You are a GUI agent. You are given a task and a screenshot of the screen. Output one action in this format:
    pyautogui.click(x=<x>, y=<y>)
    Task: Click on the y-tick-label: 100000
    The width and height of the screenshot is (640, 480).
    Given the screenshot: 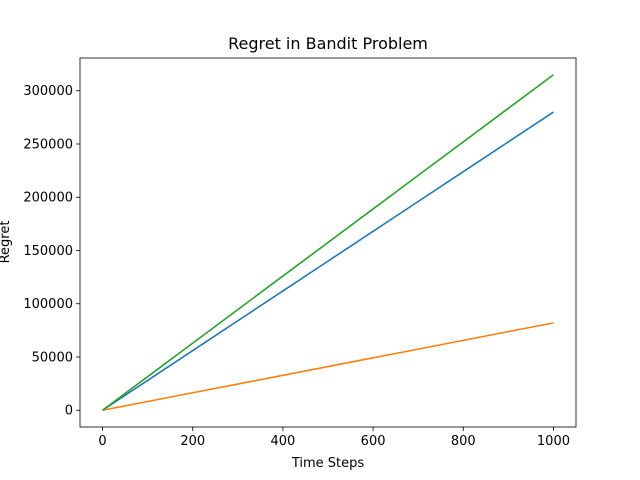 What is the action you would take?
    pyautogui.click(x=48, y=304)
    